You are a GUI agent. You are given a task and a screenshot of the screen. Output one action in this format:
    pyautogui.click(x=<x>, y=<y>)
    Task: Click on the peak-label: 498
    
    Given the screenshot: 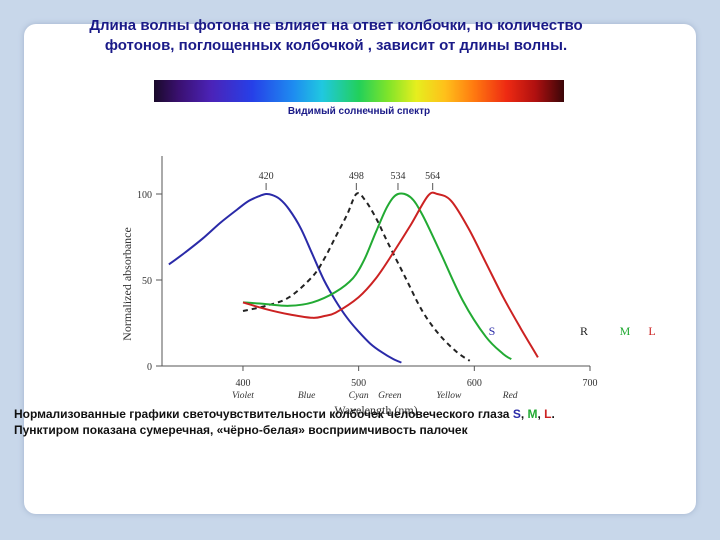 What is the action you would take?
    pyautogui.click(x=356, y=176)
    